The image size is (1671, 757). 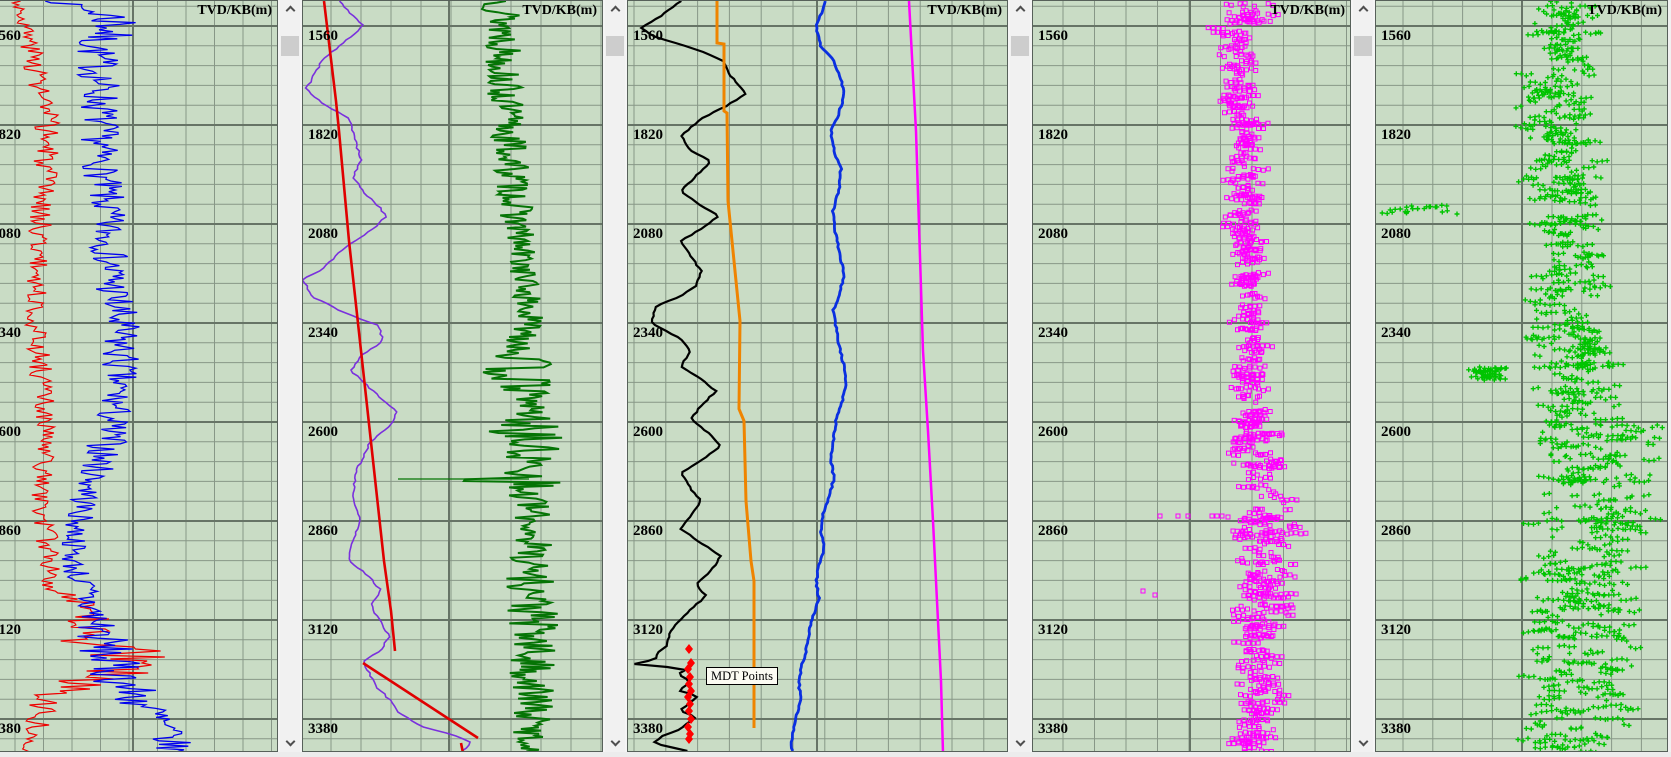 What do you see at coordinates (742, 676) in the screenshot?
I see `mdt-points-annotation: MDT Points` at bounding box center [742, 676].